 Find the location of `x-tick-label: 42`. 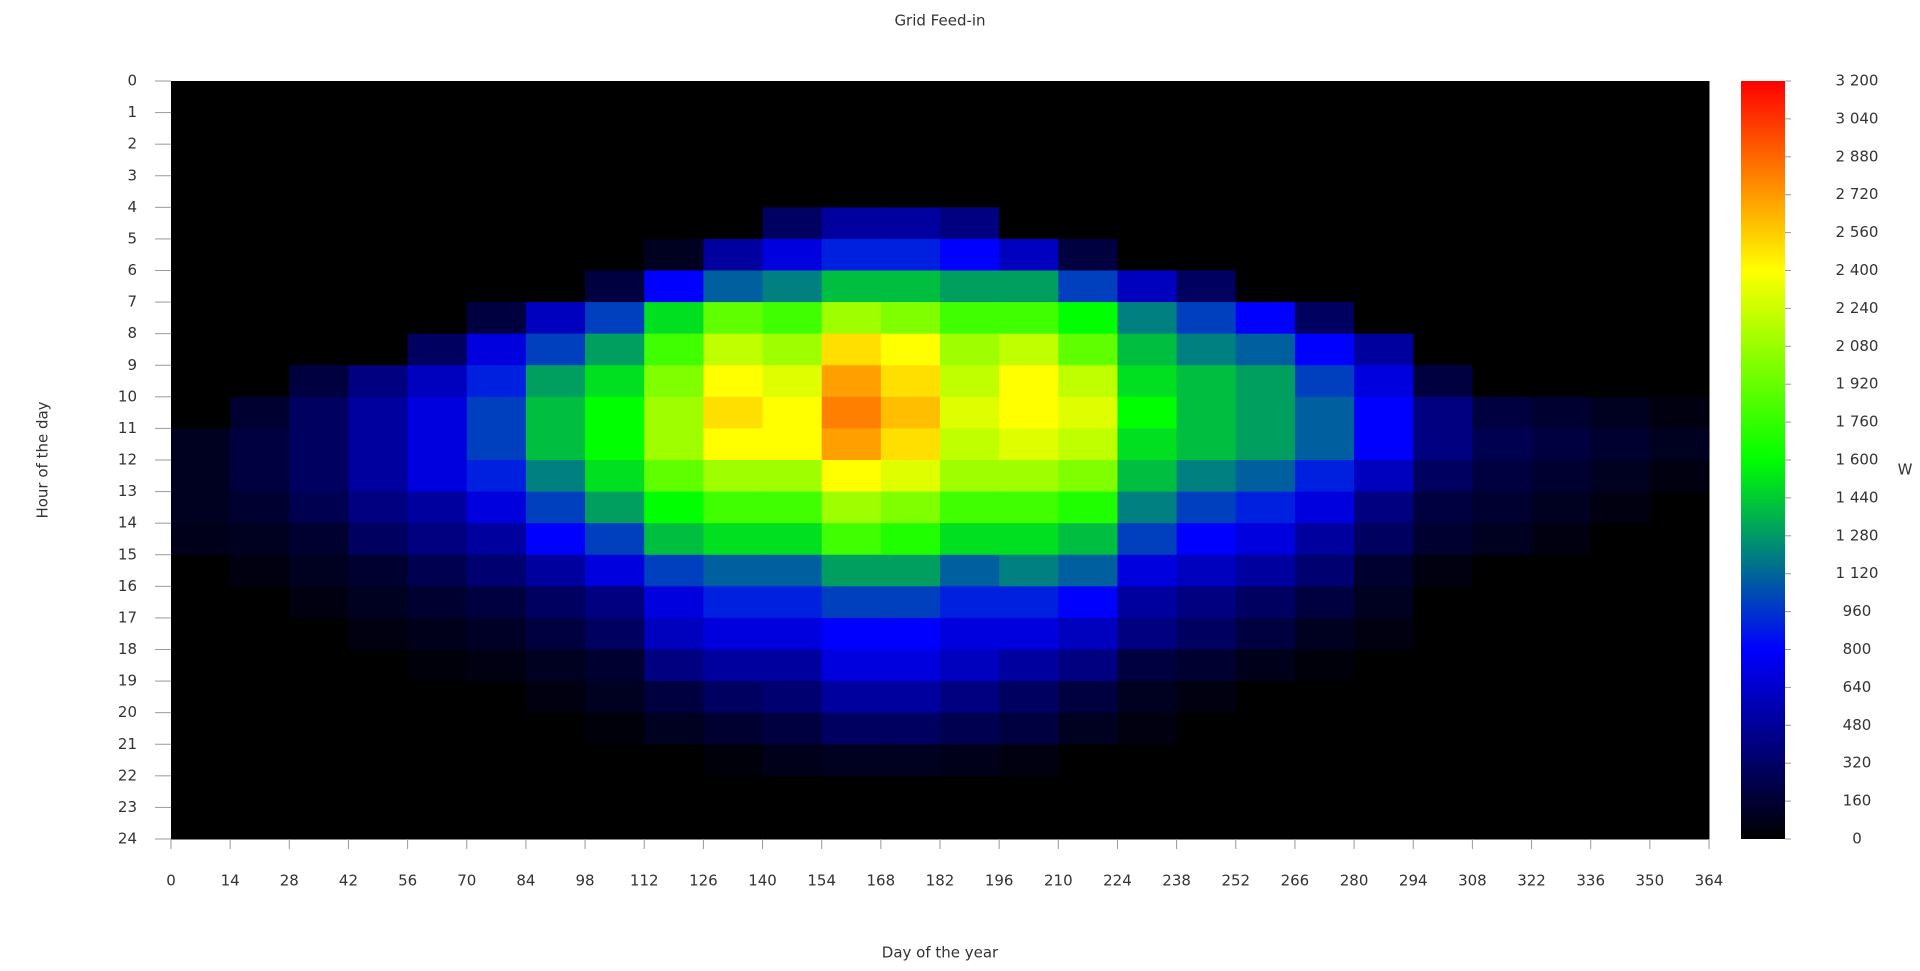

x-tick-label: 42 is located at coordinates (348, 881).